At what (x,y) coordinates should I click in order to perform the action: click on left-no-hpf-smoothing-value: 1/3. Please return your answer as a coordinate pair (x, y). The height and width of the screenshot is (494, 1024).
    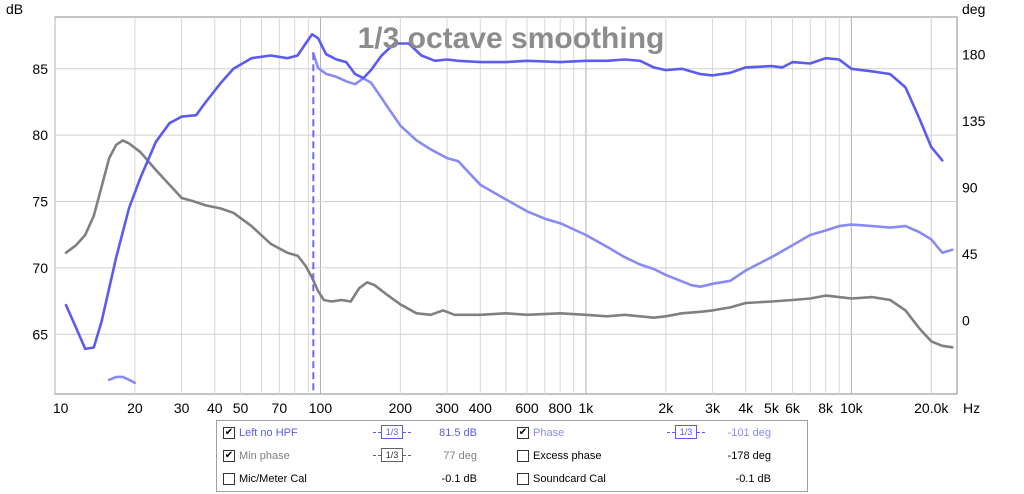
    Looking at the image, I should click on (392, 432).